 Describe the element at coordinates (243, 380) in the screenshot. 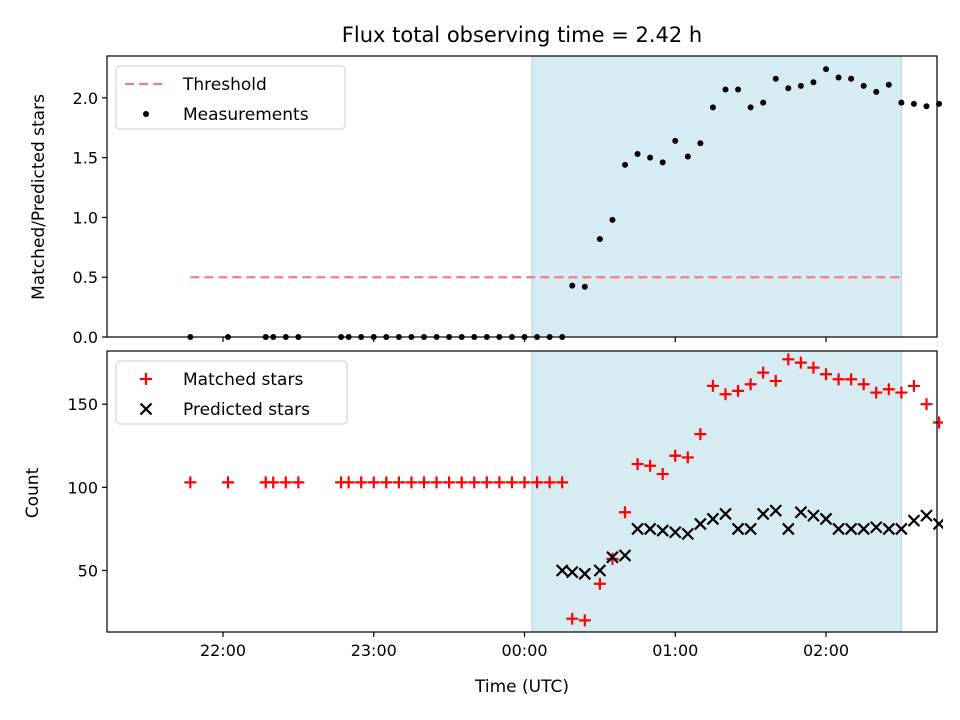

I see `matched-stars-legend-label: Matched stars` at that location.